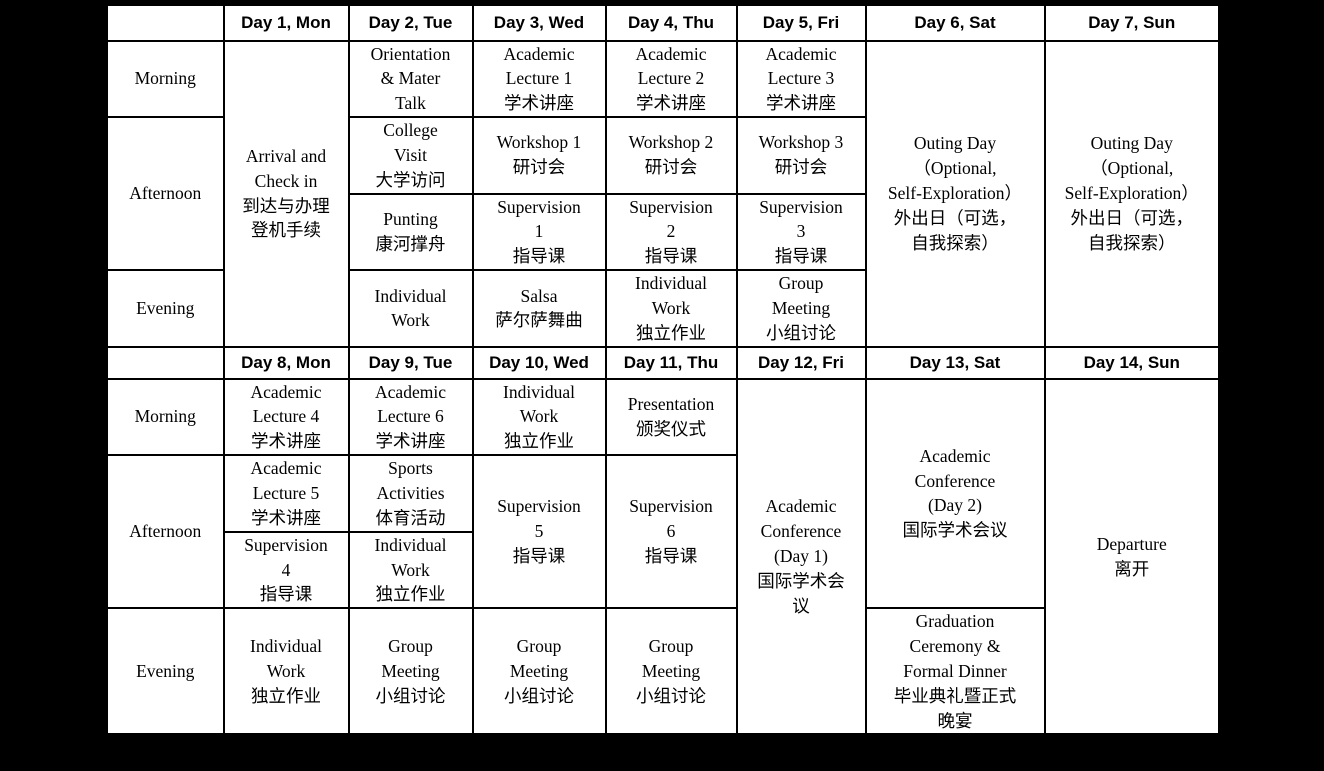  Describe the element at coordinates (539, 155) in the screenshot. I see `cell-day3-afternoon-1: Workshop 1 研讨会` at that location.